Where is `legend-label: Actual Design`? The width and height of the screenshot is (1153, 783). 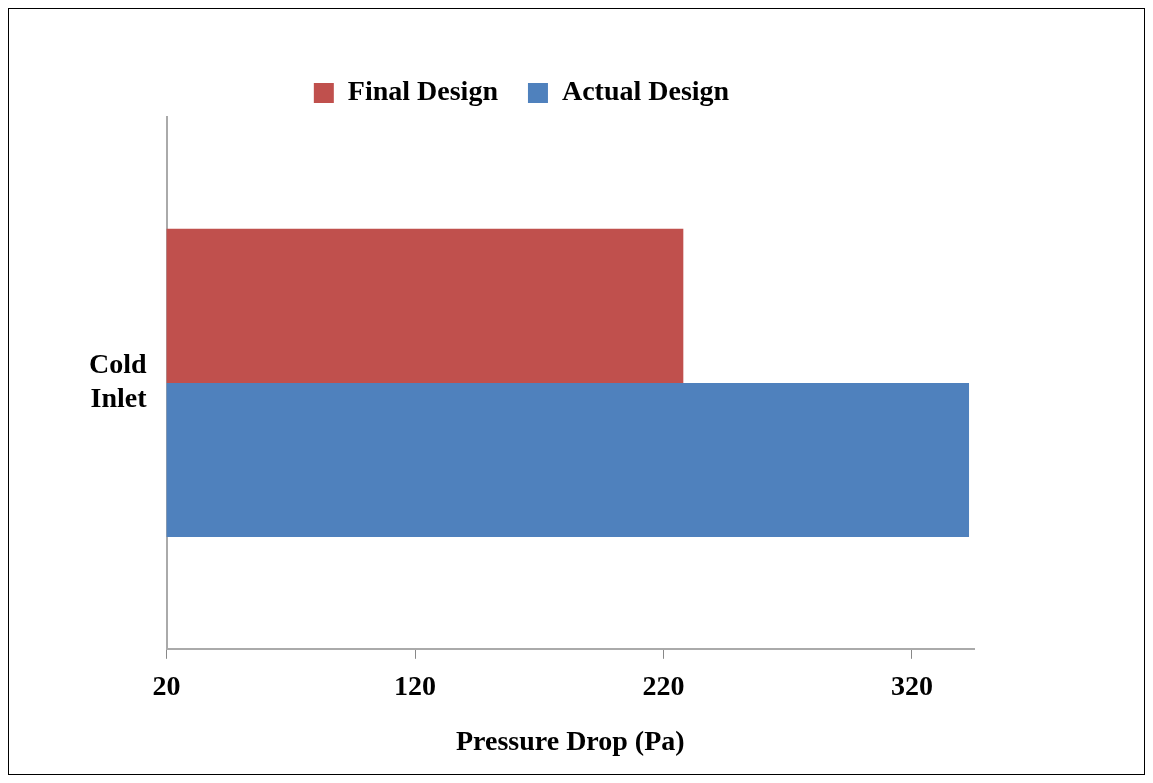
legend-label: Actual Design is located at coordinates (645, 91).